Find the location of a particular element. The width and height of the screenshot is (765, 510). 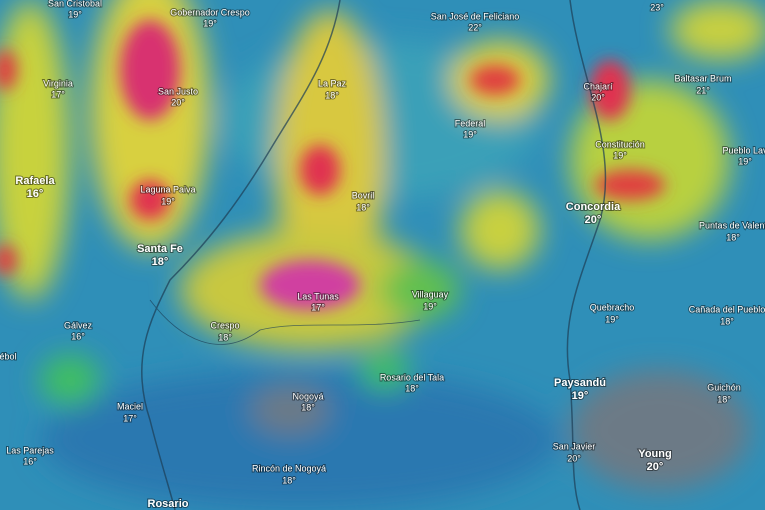

city-temp: 21° is located at coordinates (703, 90).